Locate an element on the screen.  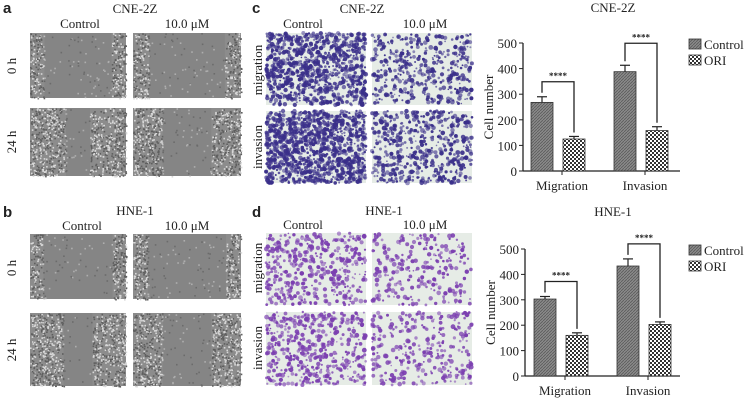
wound-image-hne-control-24h is located at coordinates (79, 350).